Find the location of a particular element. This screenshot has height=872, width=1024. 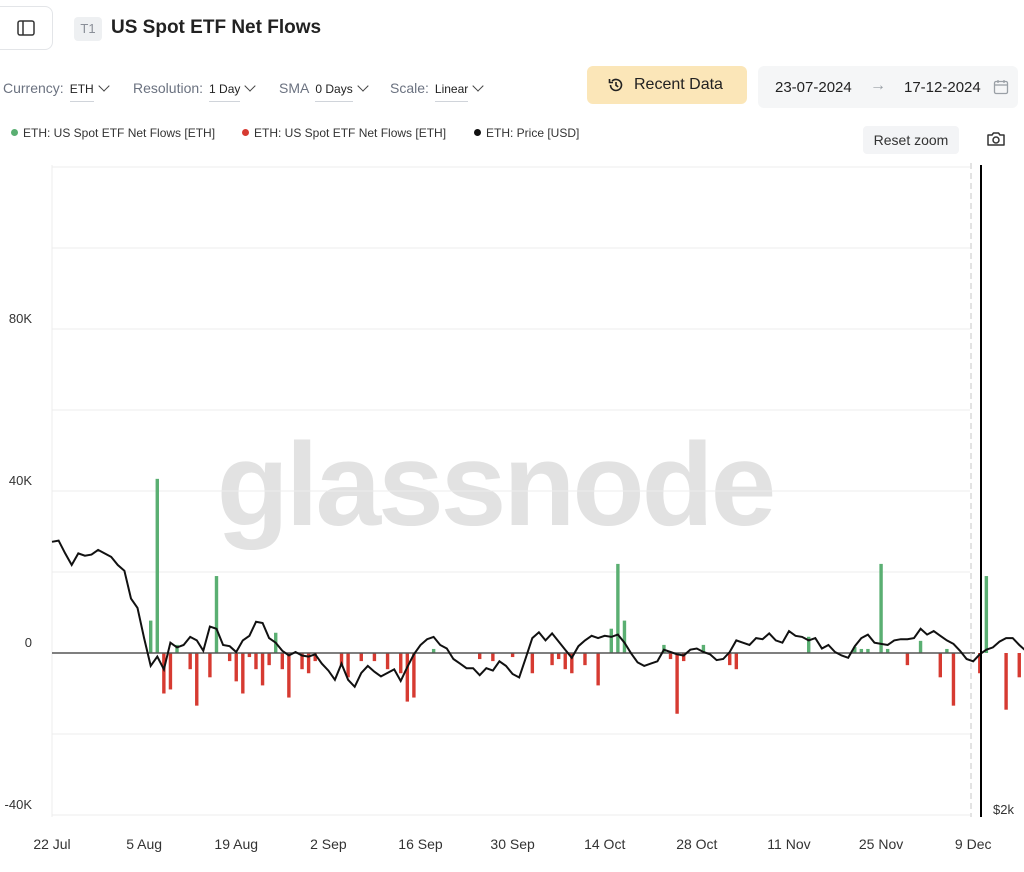

recent-data-label: Recent Data is located at coordinates (678, 84).